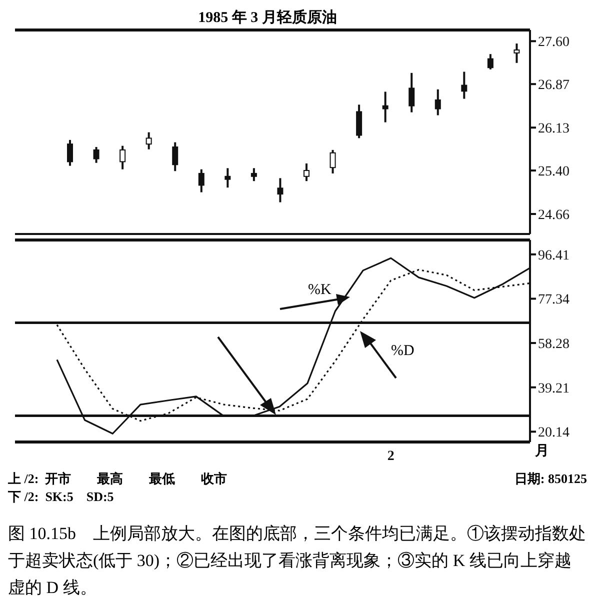  What do you see at coordinates (297, 561) in the screenshot?
I see `caption: 图 10.15b 上例局部放大。在图的底部，三个条件均已满足。①该摆动指数处于超卖状态(低于 30)；②已经出现了看涨背离现象；③实的 K 线已向上穿越虚的 D 线。` at bounding box center [297, 561].